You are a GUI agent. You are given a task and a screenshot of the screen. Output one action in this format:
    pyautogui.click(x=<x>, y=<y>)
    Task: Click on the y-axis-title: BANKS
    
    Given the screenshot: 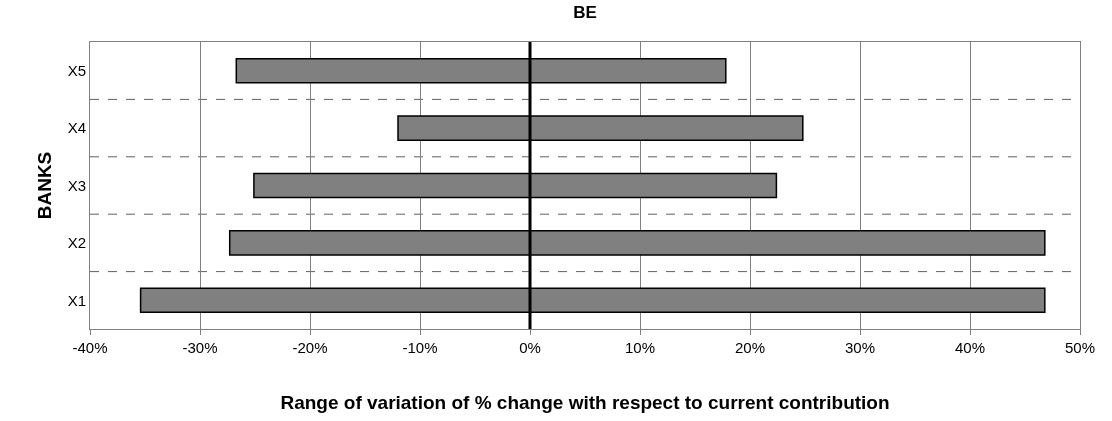 What is the action you would take?
    pyautogui.click(x=45, y=185)
    